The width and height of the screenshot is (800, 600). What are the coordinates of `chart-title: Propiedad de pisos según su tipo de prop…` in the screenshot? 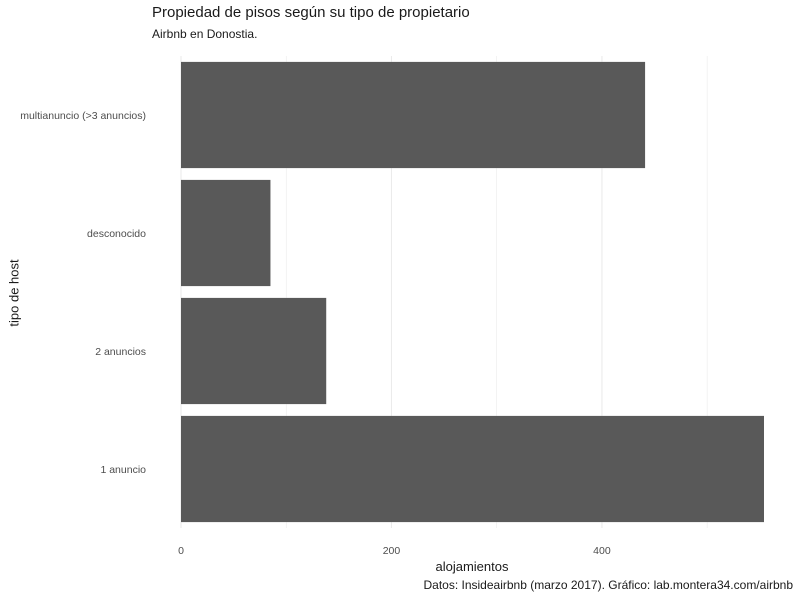 It's located at (311, 12).